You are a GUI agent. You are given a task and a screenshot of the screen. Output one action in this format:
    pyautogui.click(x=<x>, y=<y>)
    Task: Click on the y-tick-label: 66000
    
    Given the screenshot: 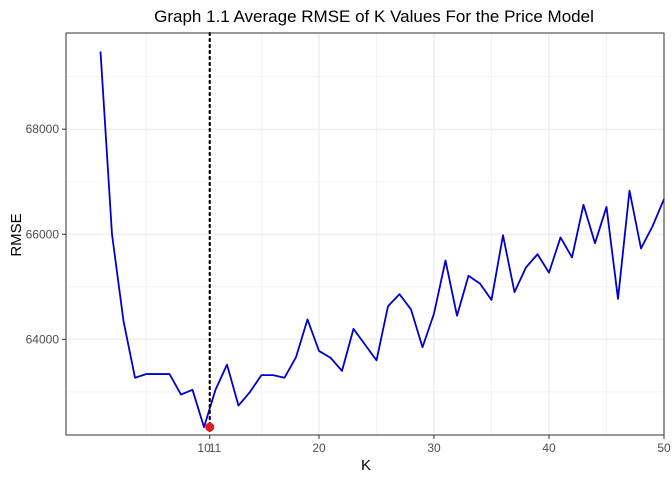 What is the action you would take?
    pyautogui.click(x=43, y=234)
    